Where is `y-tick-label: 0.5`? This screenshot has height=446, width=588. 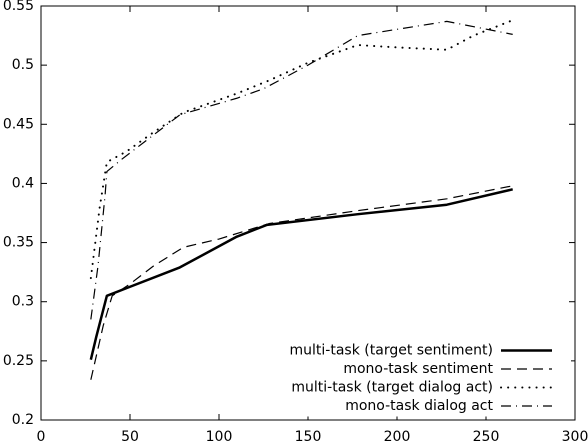 y-tick-label: 0.5 is located at coordinates (23, 65).